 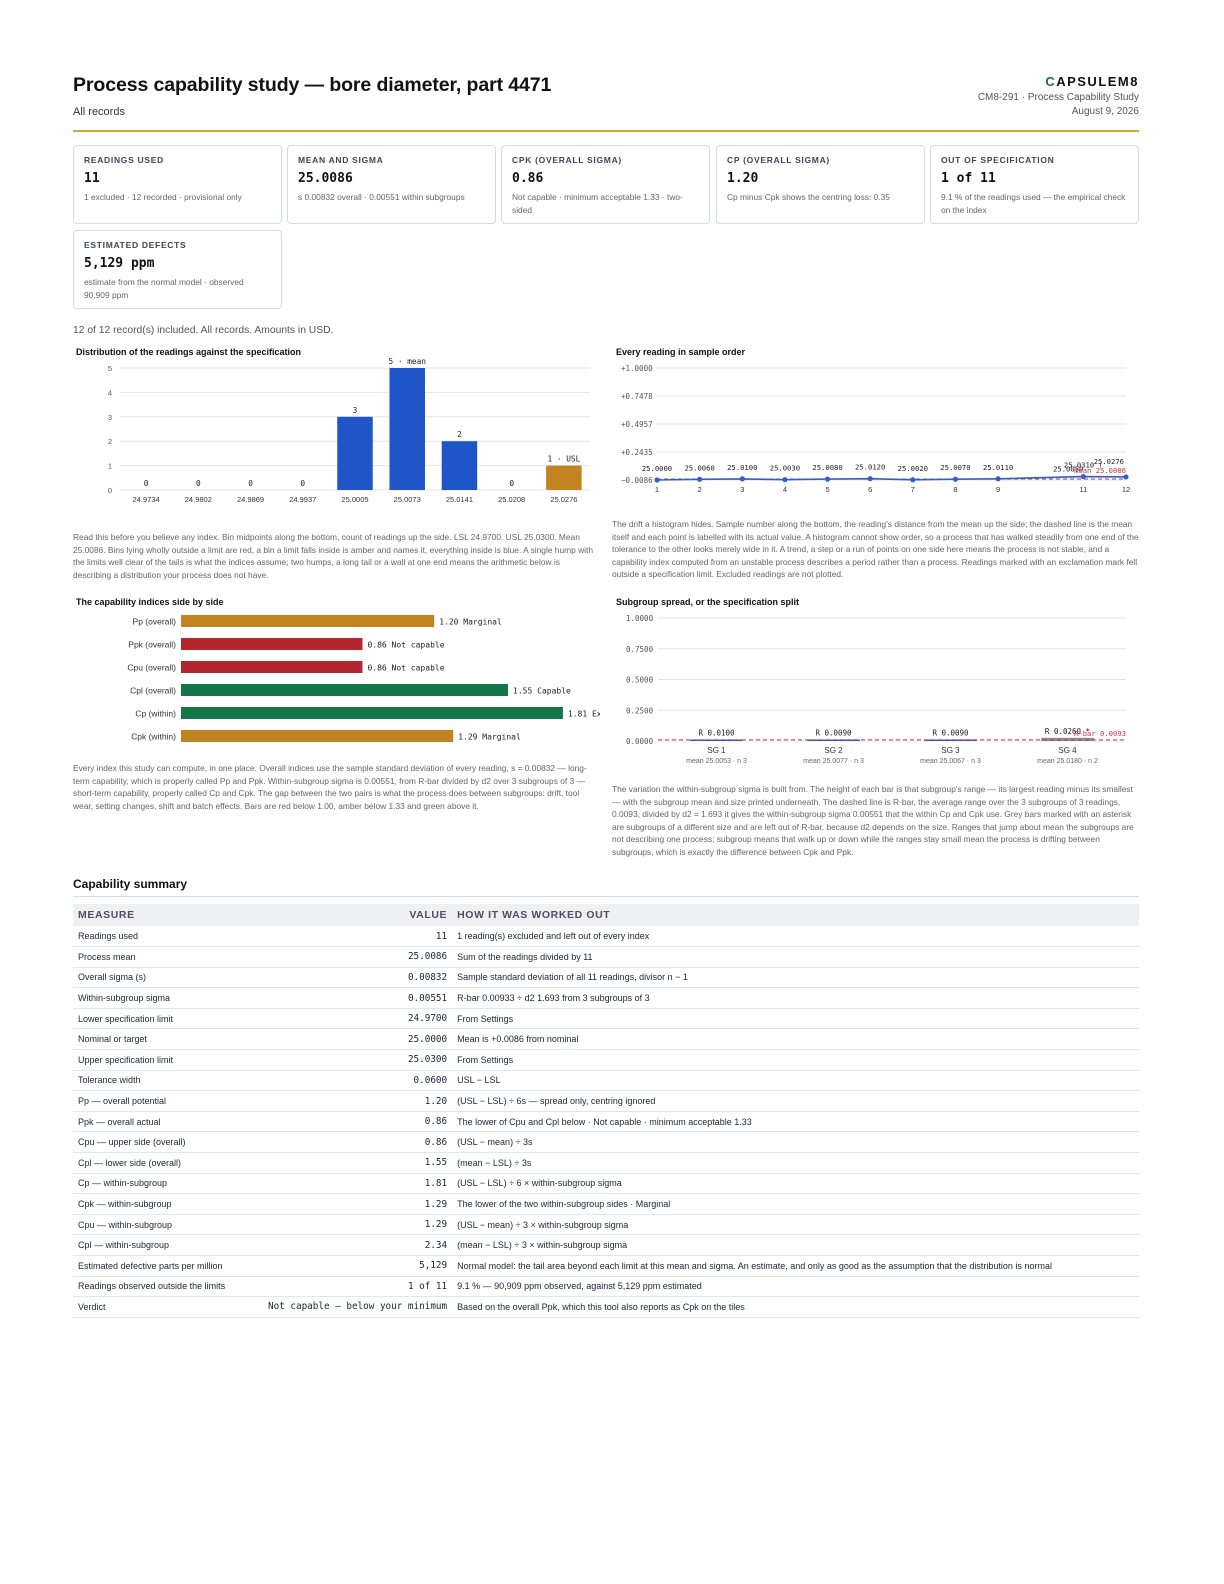 I want to click on bar-count-label: 5 · mean, so click(x=407, y=361).